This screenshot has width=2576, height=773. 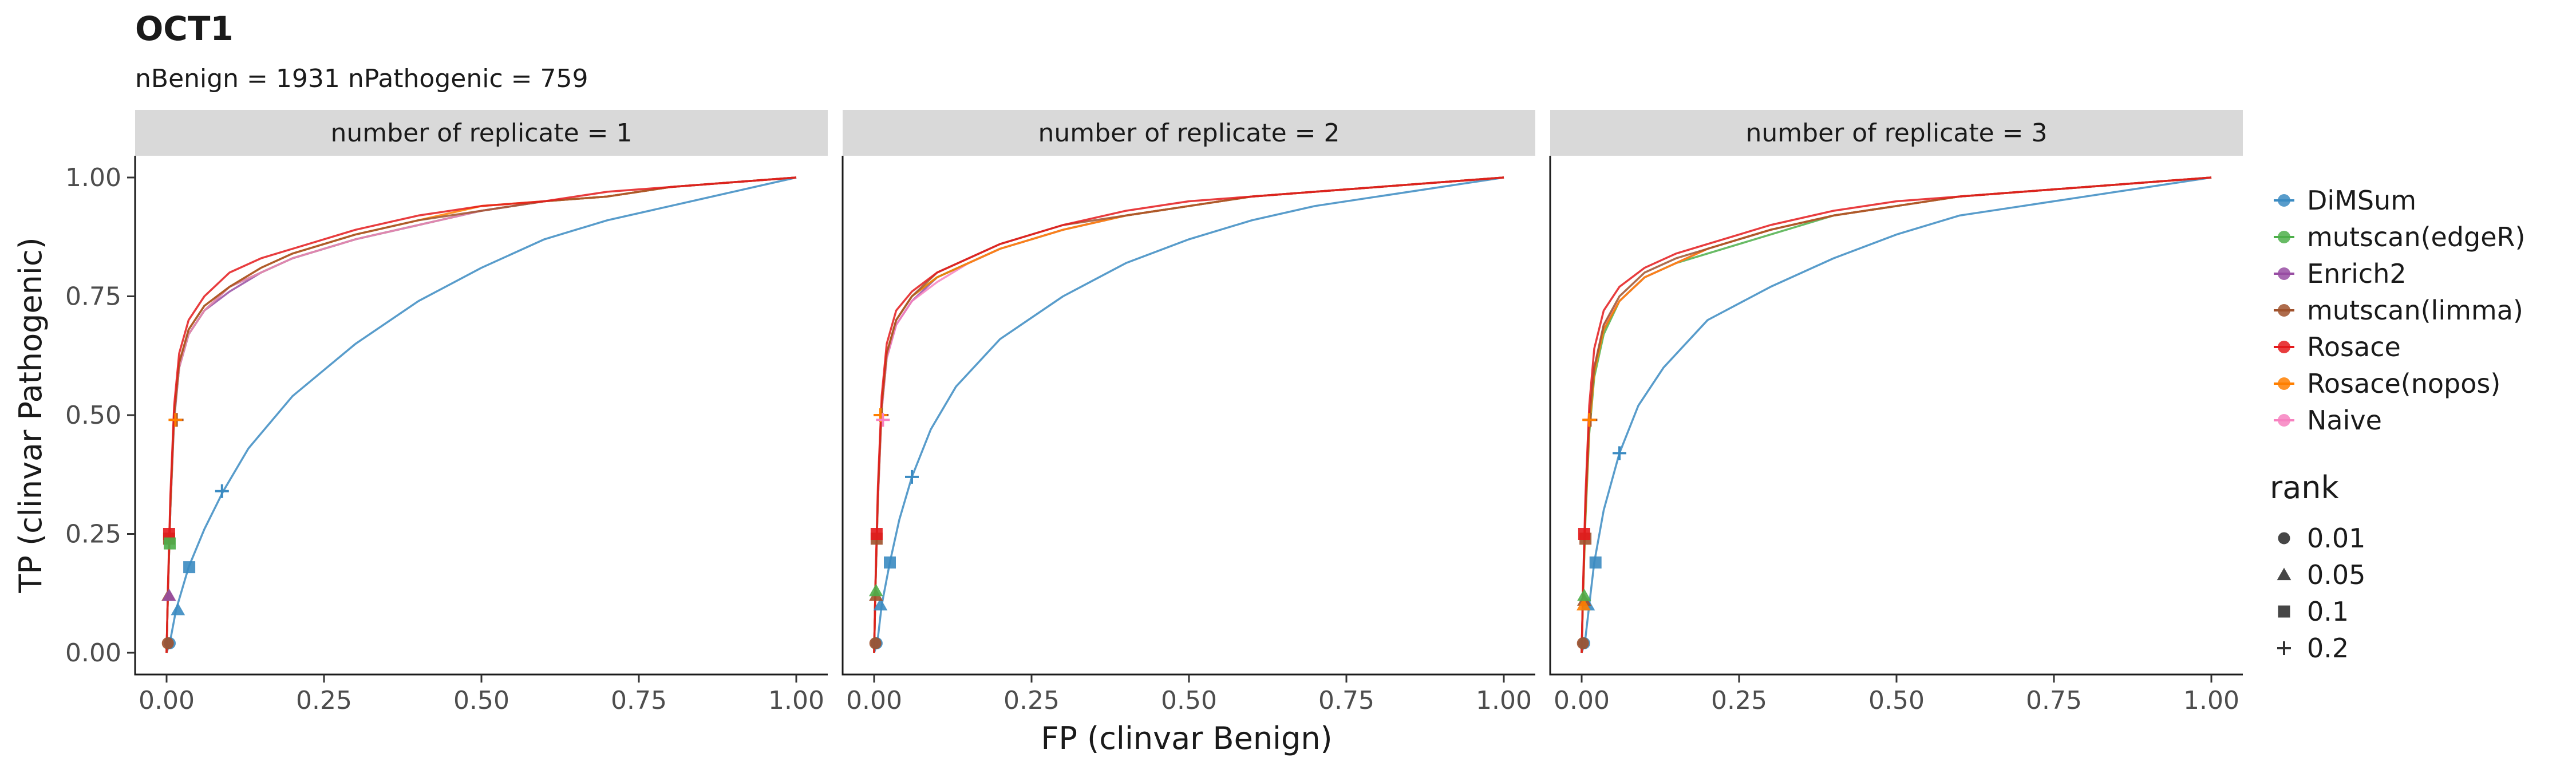 What do you see at coordinates (2328, 611) in the screenshot?
I see `shape-legend-label: 0.1` at bounding box center [2328, 611].